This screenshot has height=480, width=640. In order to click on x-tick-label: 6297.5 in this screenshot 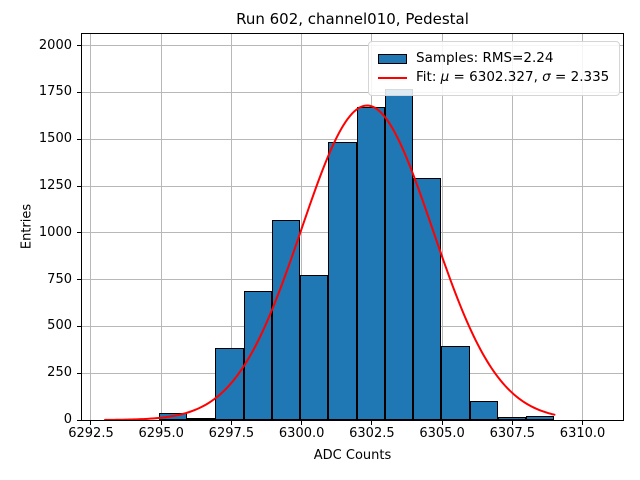, I will do `click(231, 433)`.